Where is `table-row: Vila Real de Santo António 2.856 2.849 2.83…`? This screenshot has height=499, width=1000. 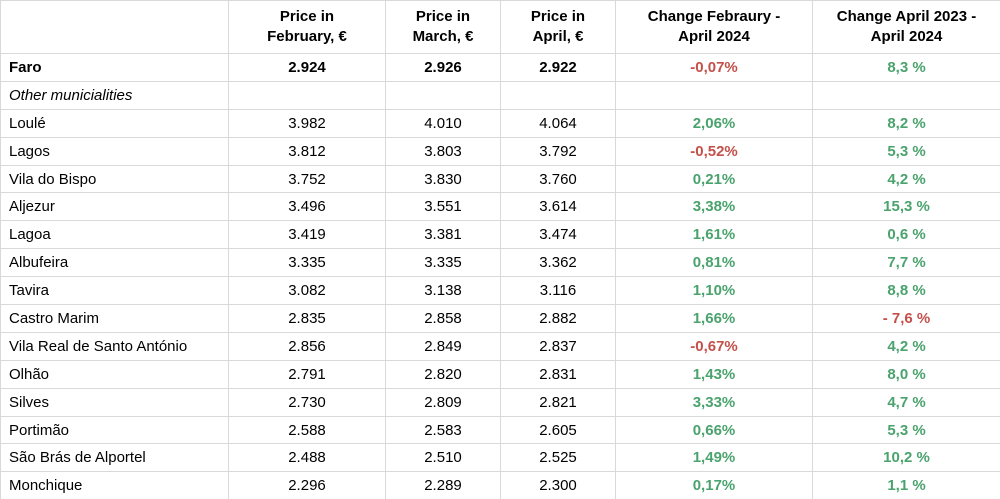
table-row: Vila Real de Santo António 2.856 2.849 2.83… is located at coordinates (500, 346).